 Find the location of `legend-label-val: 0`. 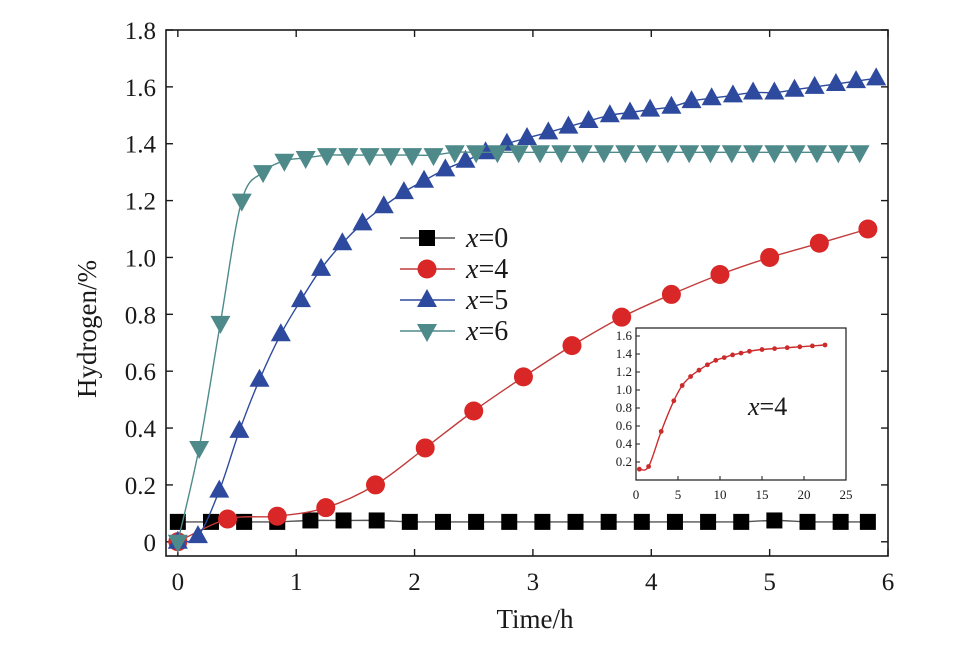

legend-label-val: 0 is located at coordinates (501, 238).